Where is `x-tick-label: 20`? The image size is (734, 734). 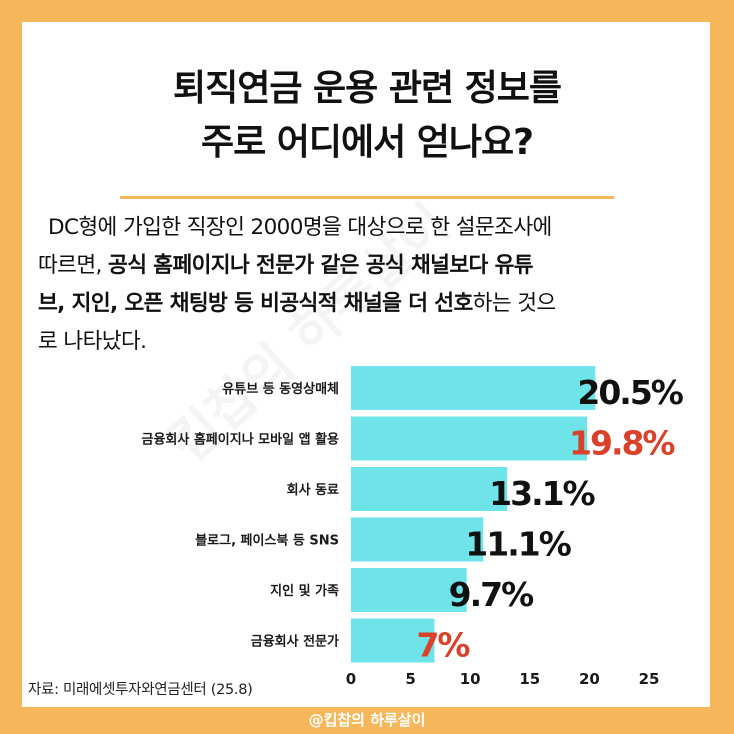 x-tick-label: 20 is located at coordinates (589, 679).